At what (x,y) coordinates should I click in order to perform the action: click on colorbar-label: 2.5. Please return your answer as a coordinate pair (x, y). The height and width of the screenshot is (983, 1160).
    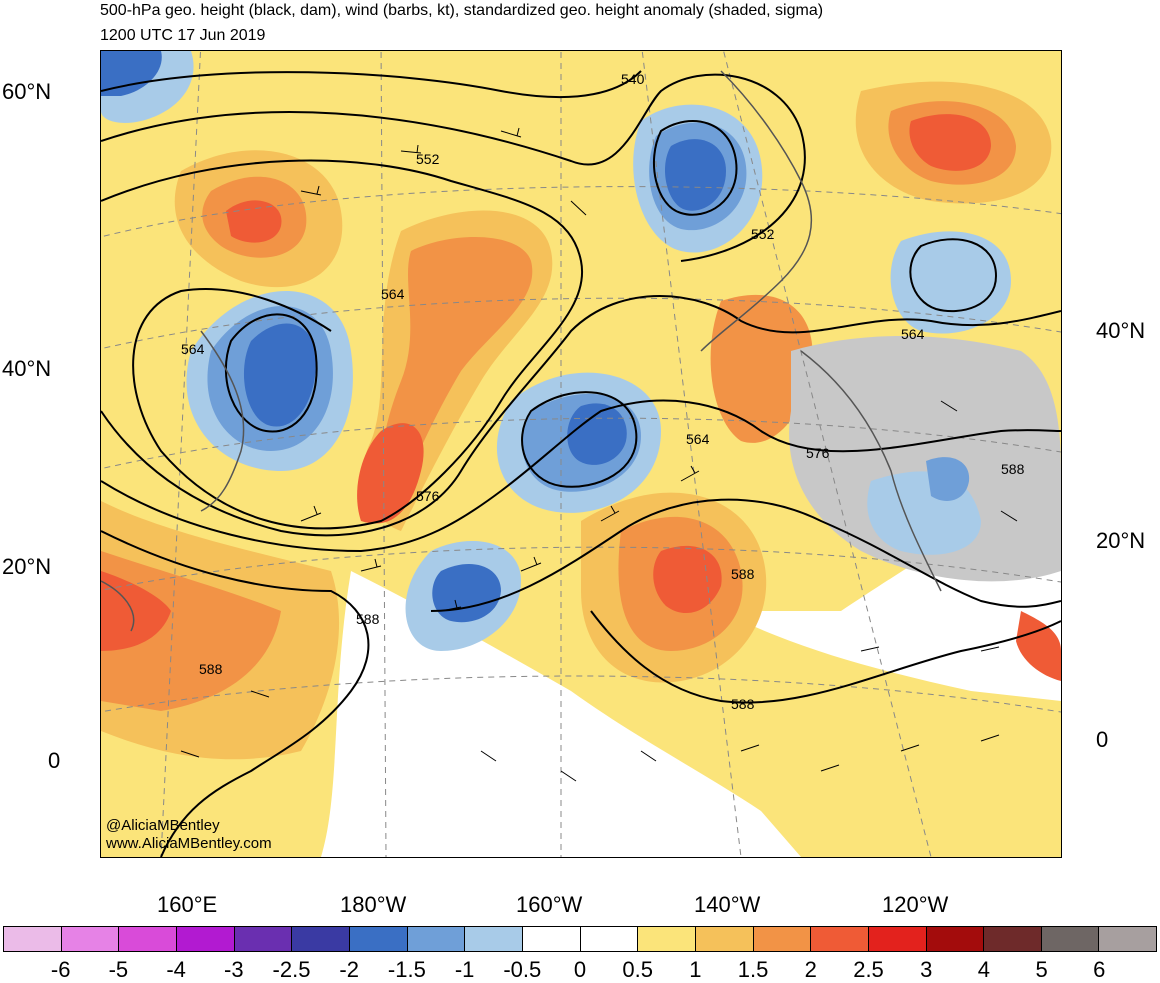
    Looking at the image, I should click on (868, 969).